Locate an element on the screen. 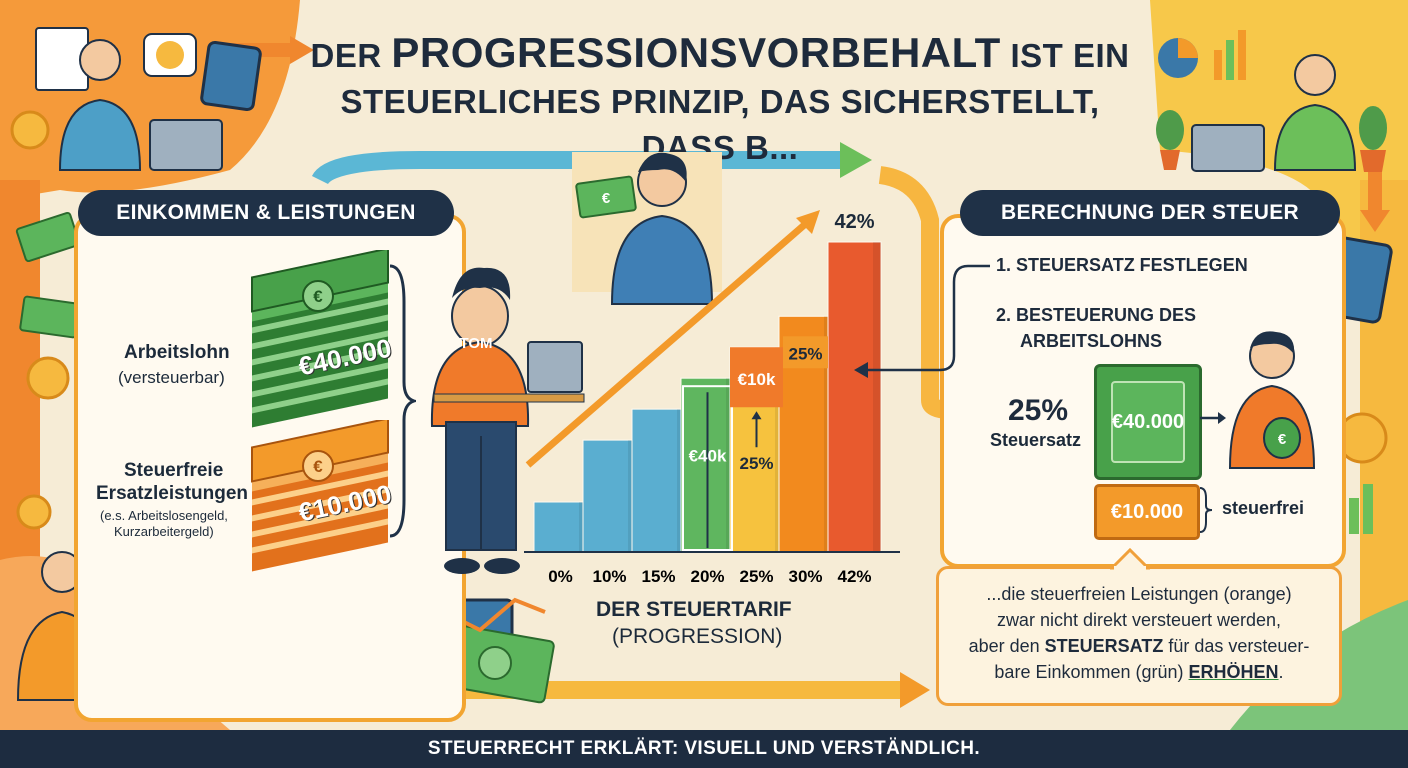 Image resolution: width=1408 pixels, height=768 pixels. title-highlight: PROGRESSIONSVORBEHALT is located at coordinates (696, 52).